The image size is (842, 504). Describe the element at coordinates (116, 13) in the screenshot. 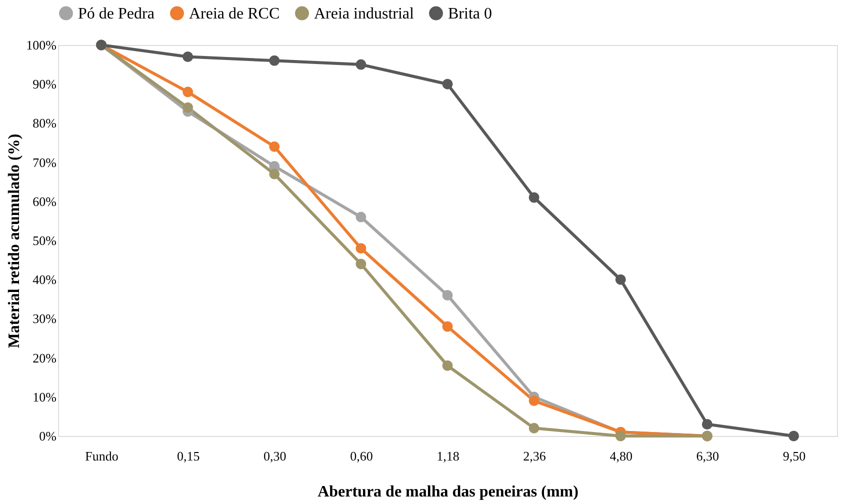

I see `legend-label: Pó de Pedra` at that location.